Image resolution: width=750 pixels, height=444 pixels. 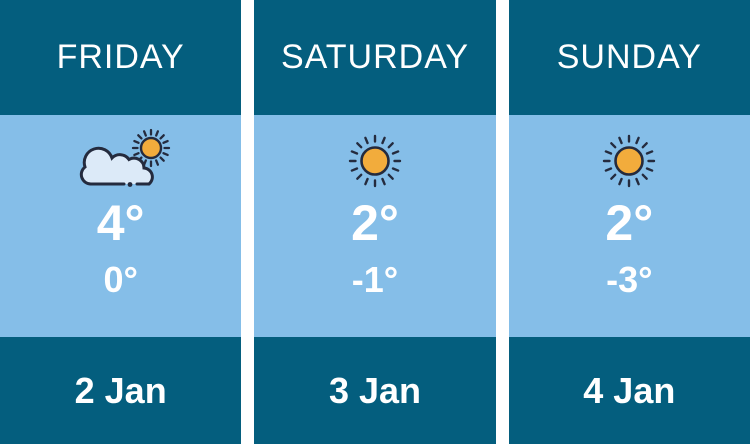 What do you see at coordinates (120, 279) in the screenshot?
I see `low-temperature: 0°` at bounding box center [120, 279].